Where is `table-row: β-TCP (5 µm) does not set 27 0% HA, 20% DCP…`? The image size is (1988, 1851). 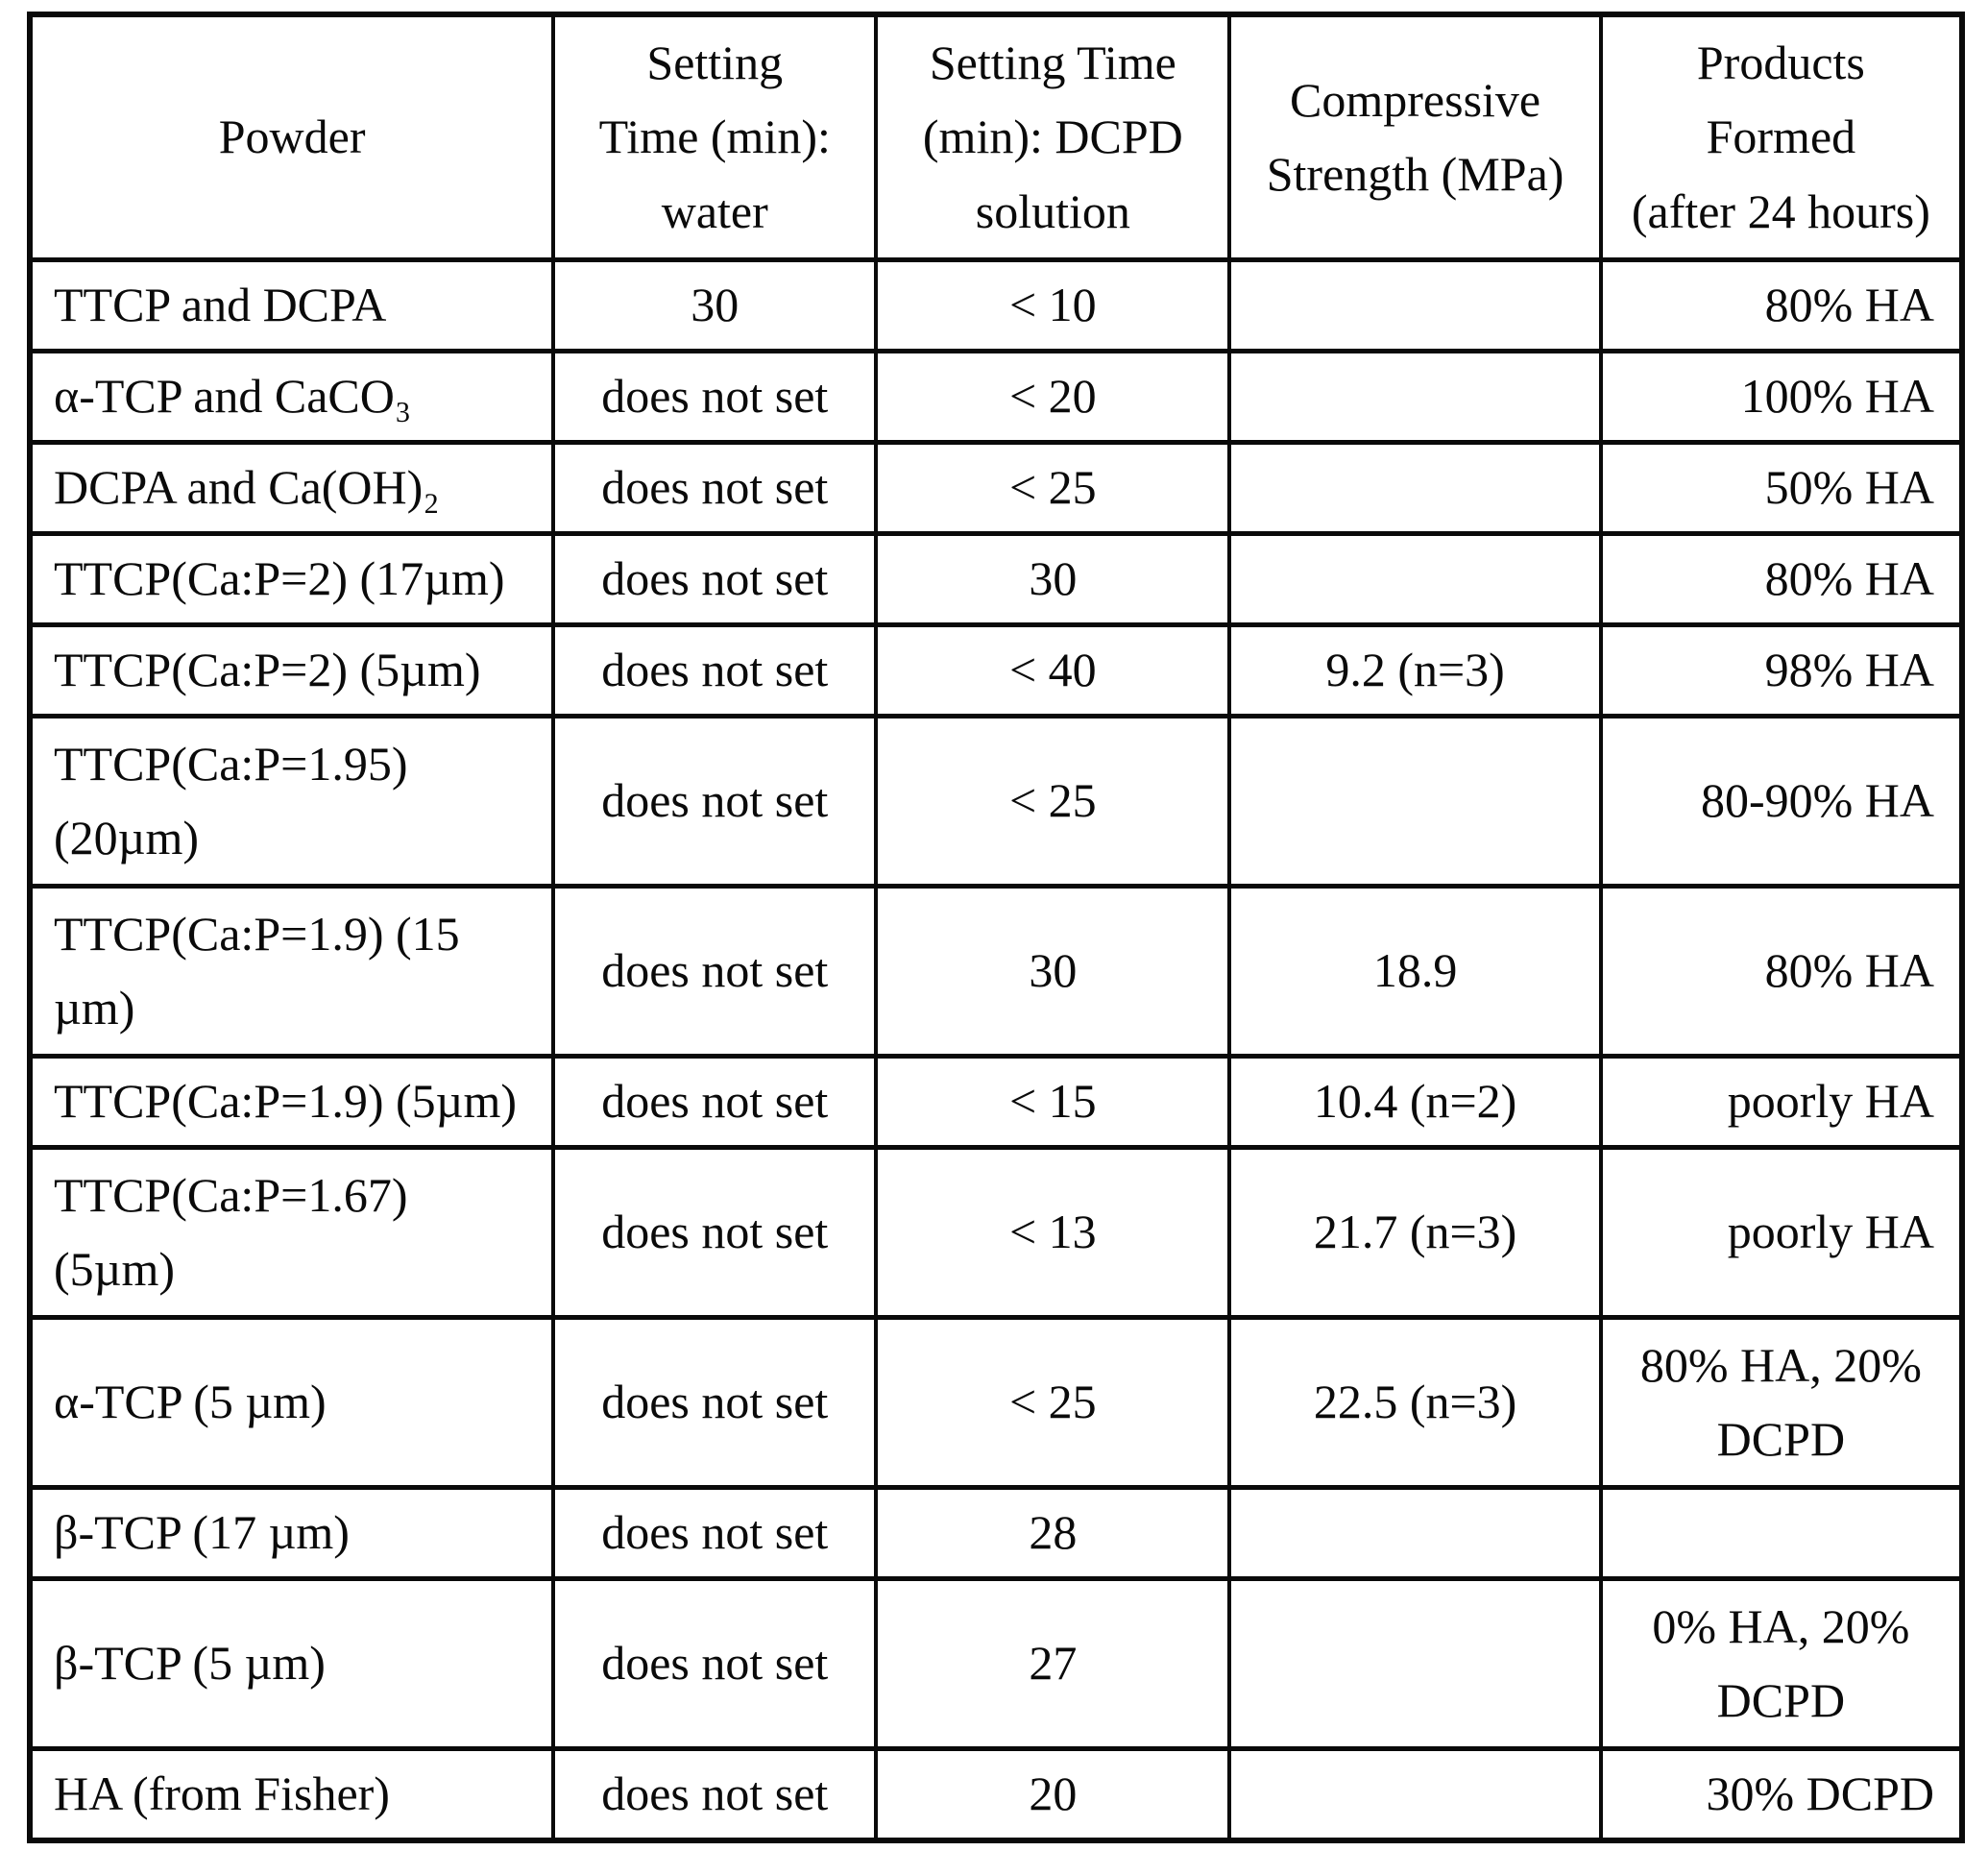 table-row: β-TCP (5 µm) does not set 27 0% HA, 20% DCP… is located at coordinates (996, 1664).